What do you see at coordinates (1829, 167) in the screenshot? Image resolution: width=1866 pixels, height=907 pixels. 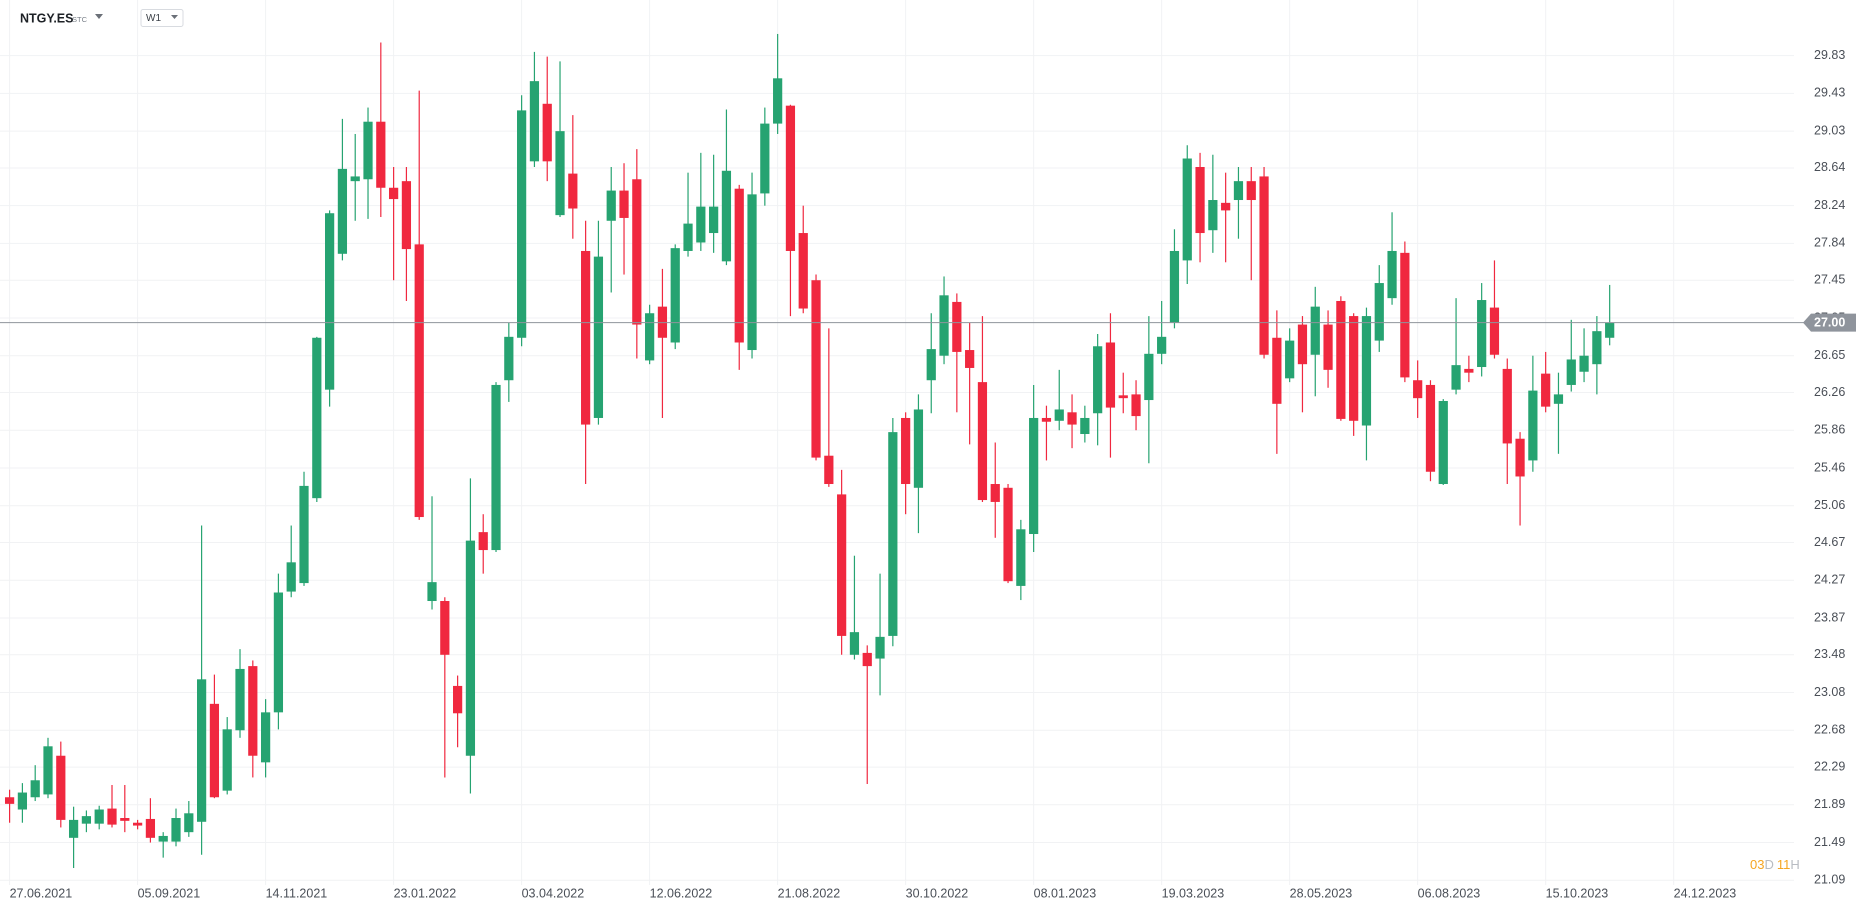 I see `y-tick-label: 28.64` at bounding box center [1829, 167].